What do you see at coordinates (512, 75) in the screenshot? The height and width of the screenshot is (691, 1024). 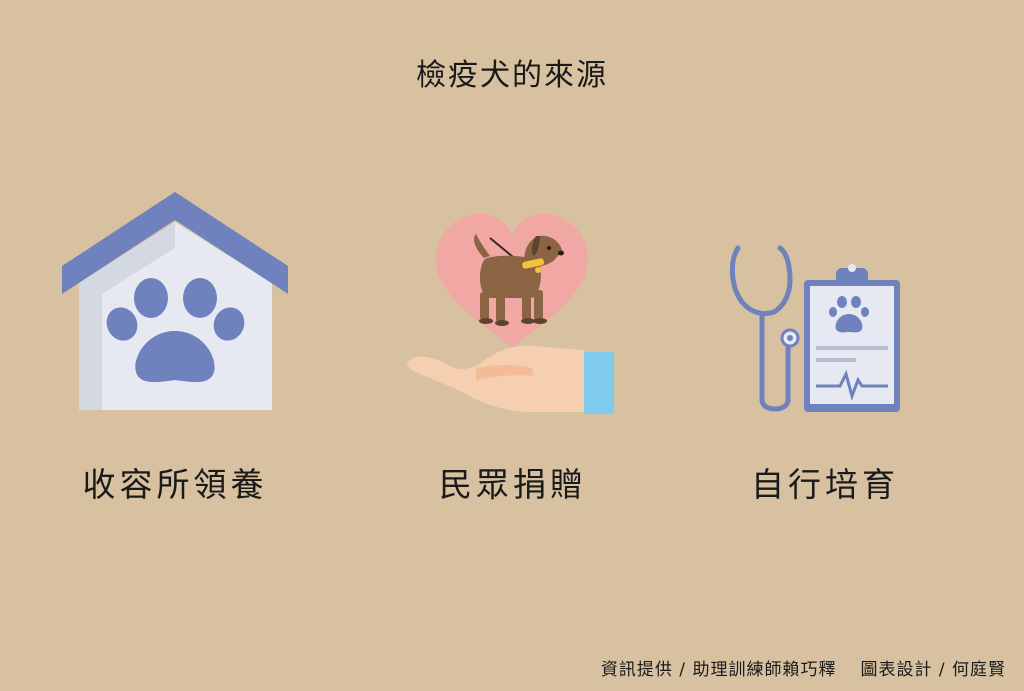 I see `page-title: 檢疫犬的來源` at bounding box center [512, 75].